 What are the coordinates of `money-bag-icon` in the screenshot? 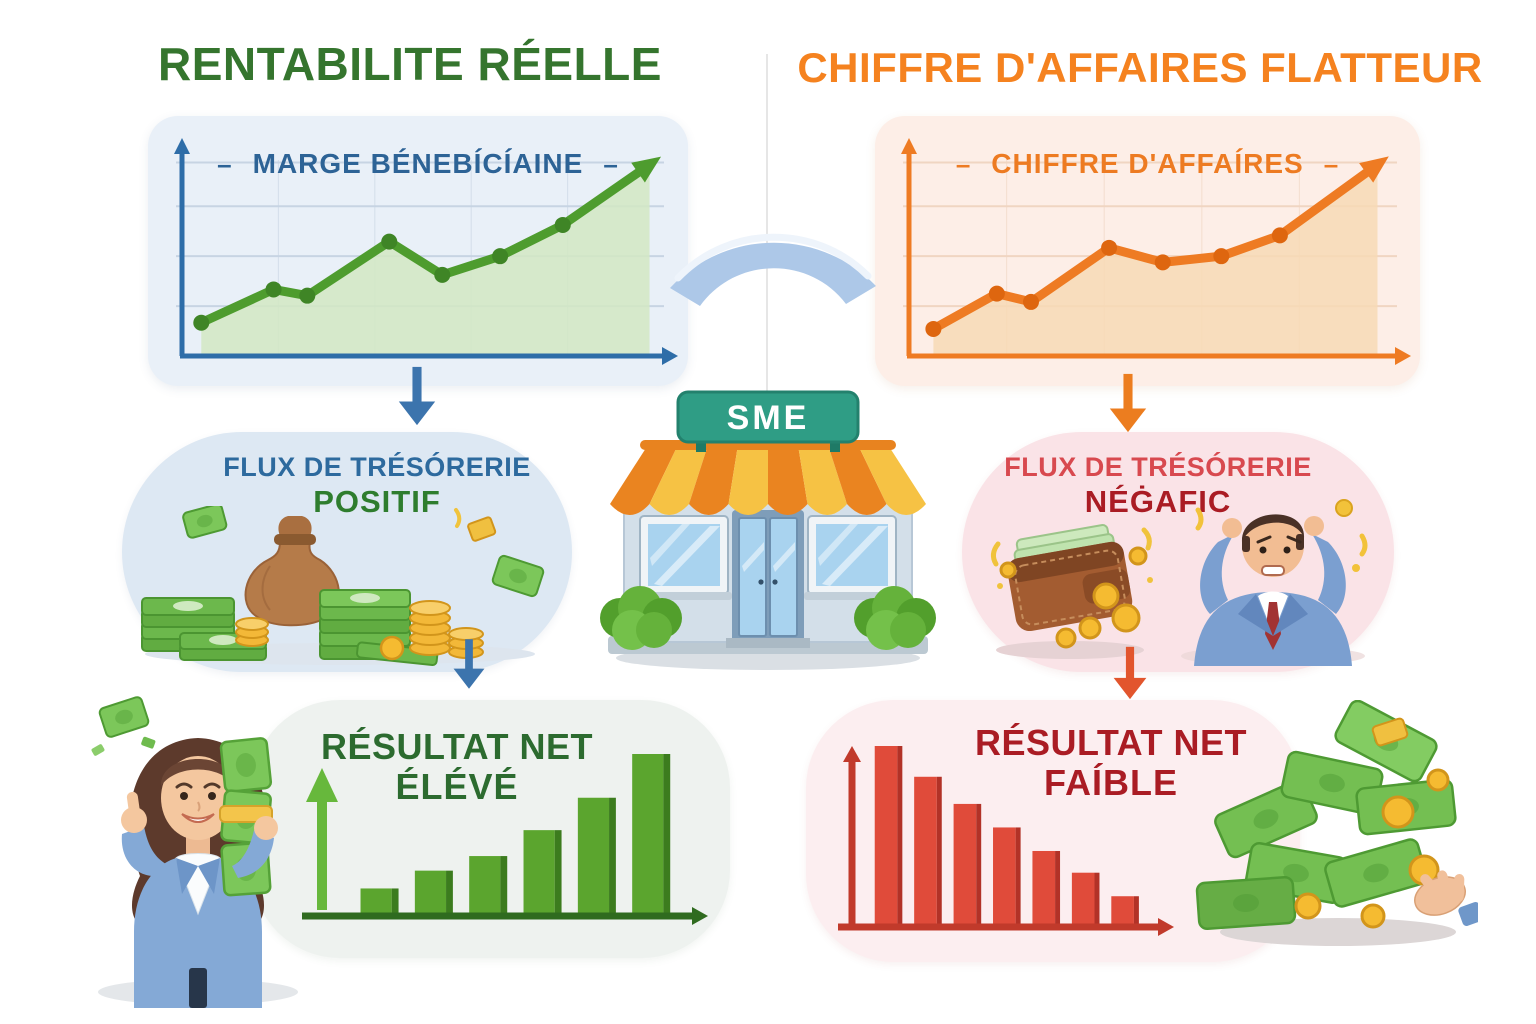 It's located at (292, 571).